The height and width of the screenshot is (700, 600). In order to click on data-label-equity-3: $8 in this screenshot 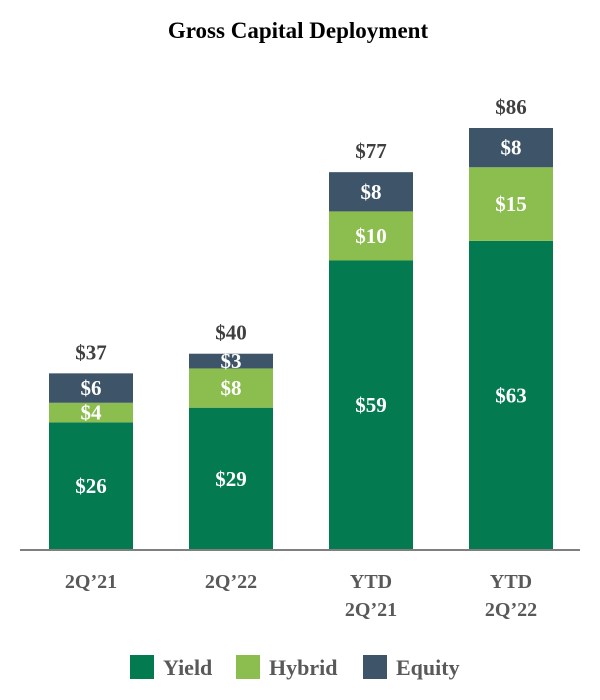, I will do `click(371, 192)`.